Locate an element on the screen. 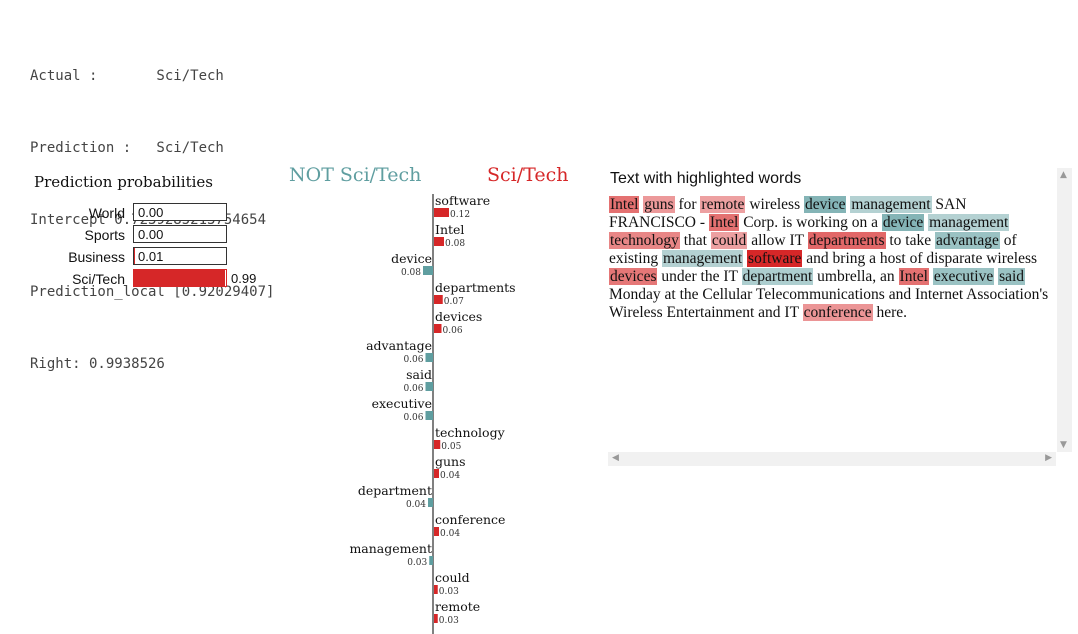 The image size is (1078, 634). right-line: Right: 0.9938526 is located at coordinates (97, 364).